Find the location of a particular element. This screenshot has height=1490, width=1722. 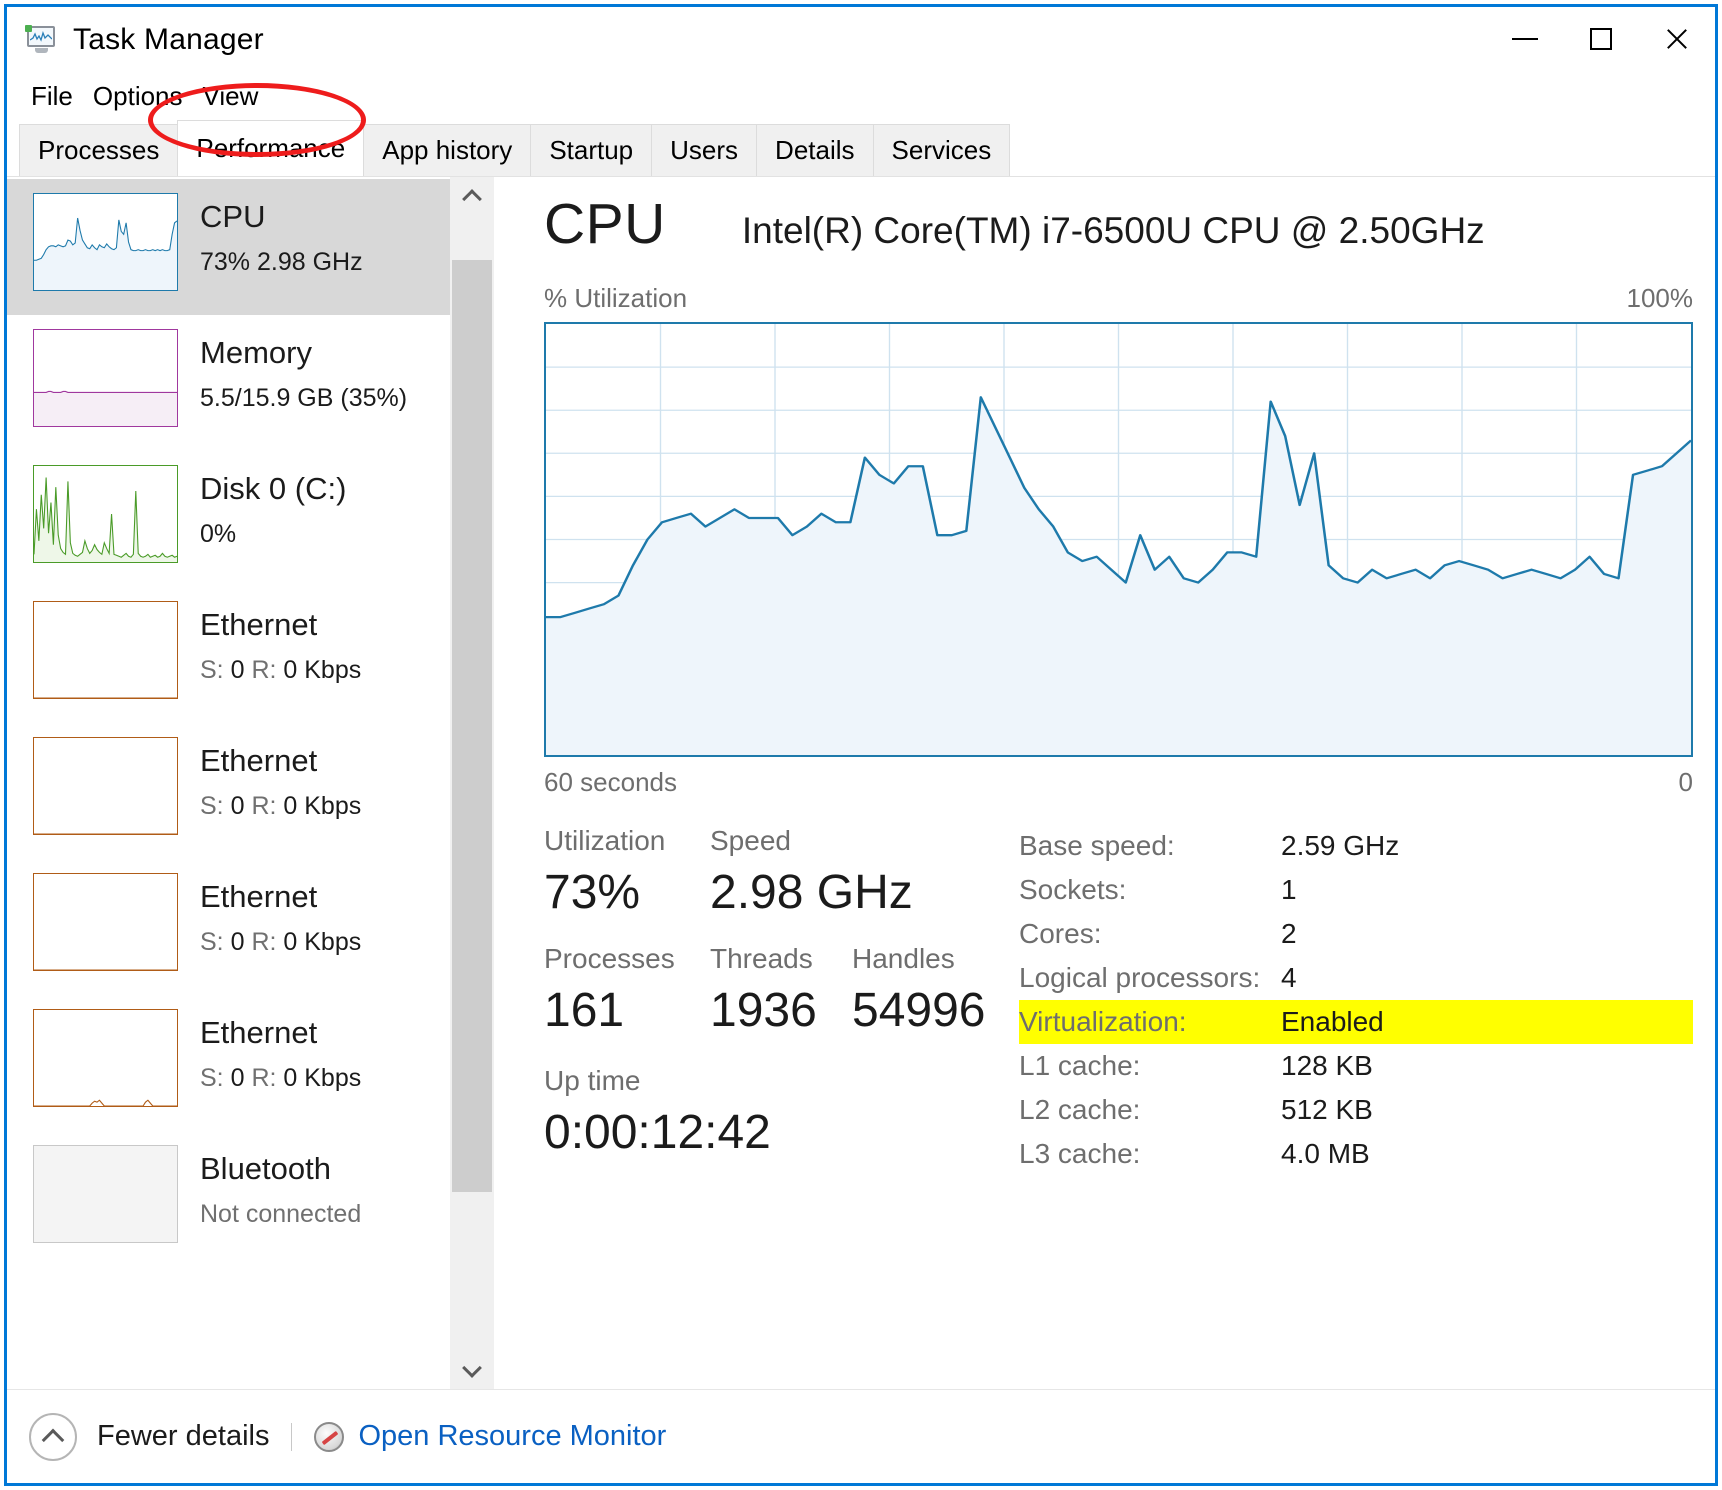

ethernet-3-thumbnail-graph is located at coordinates (105, 922).